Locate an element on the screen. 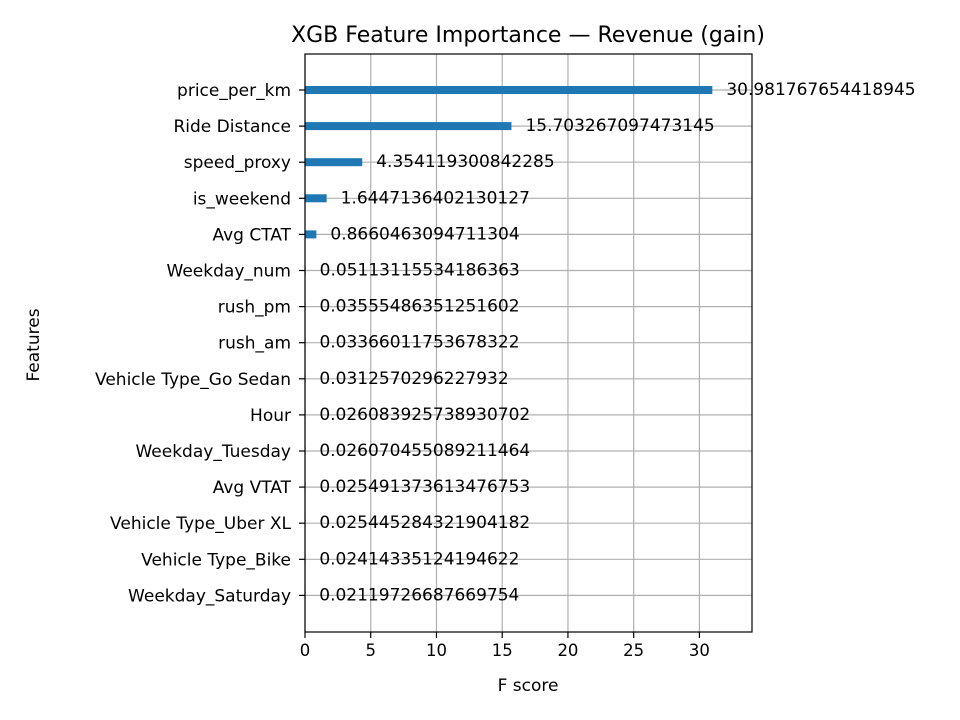 The height and width of the screenshot is (720, 960). y-tick-label: Hour is located at coordinates (270, 416).